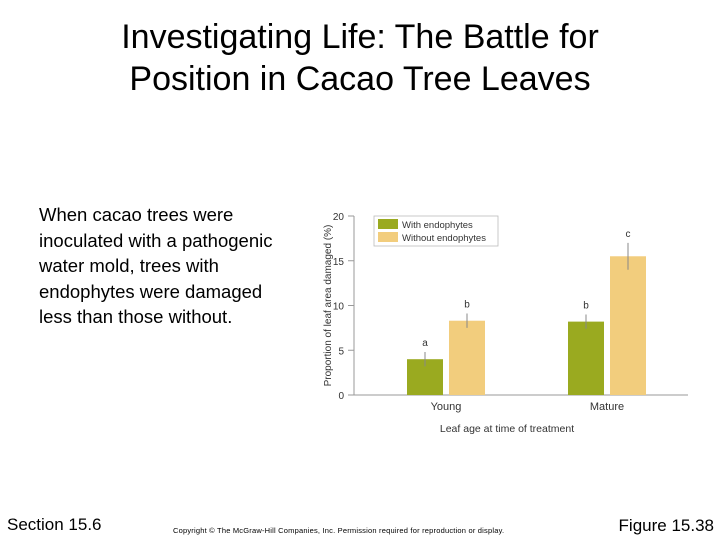  I want to click on x-axis-label: Leaf age at time of treatment, so click(507, 429).